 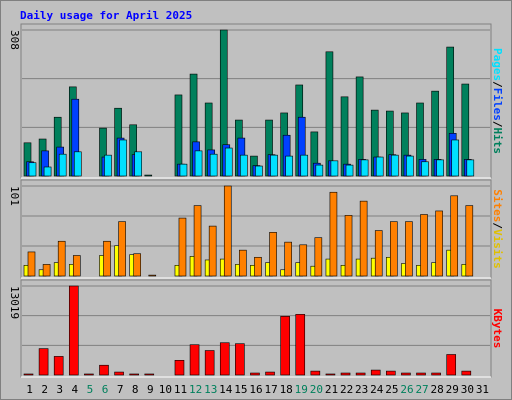 What do you see at coordinates (14, 302) in the screenshot?
I see `y-tick-label: 13019` at bounding box center [14, 302].